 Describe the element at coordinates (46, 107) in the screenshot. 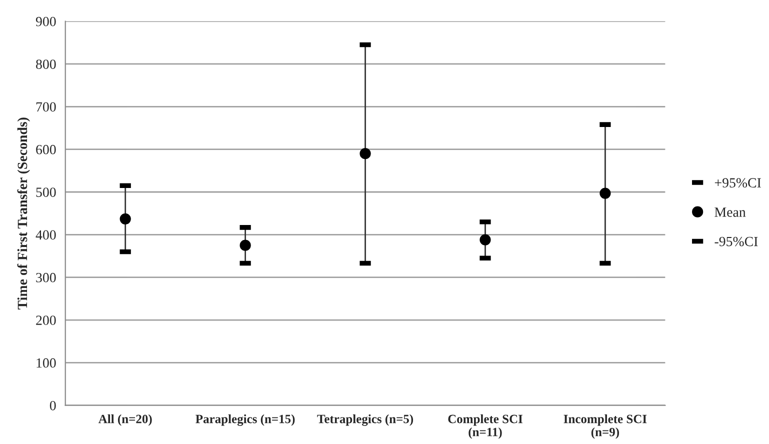

I see `y-tick-label: 700` at that location.